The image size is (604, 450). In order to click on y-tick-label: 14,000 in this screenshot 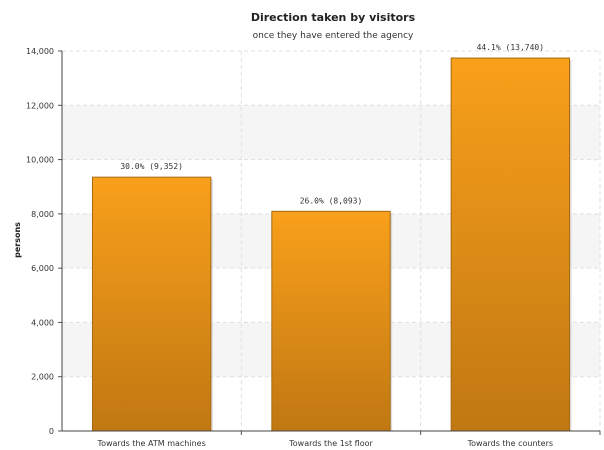, I will do `click(40, 51)`.